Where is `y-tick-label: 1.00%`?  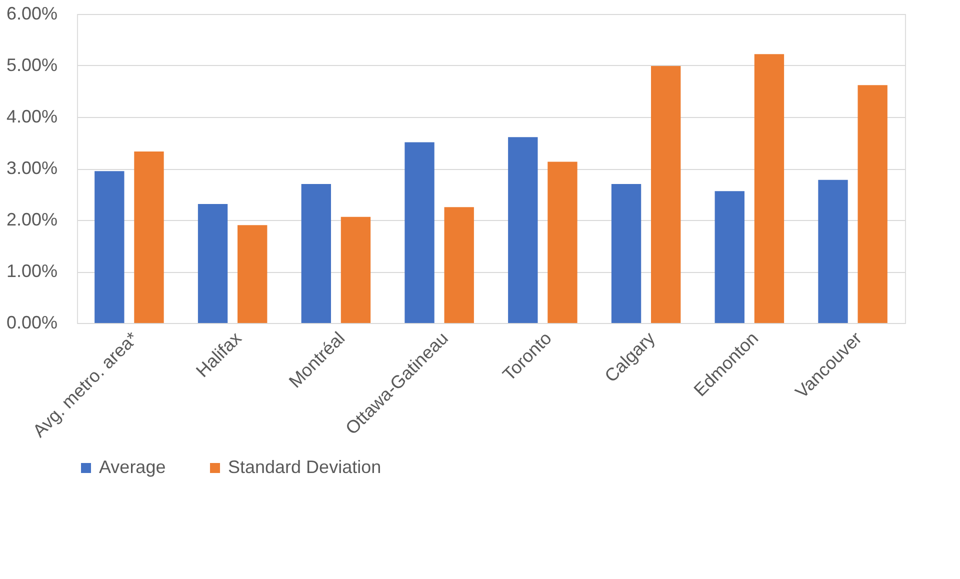 y-tick-label: 1.00% is located at coordinates (32, 271).